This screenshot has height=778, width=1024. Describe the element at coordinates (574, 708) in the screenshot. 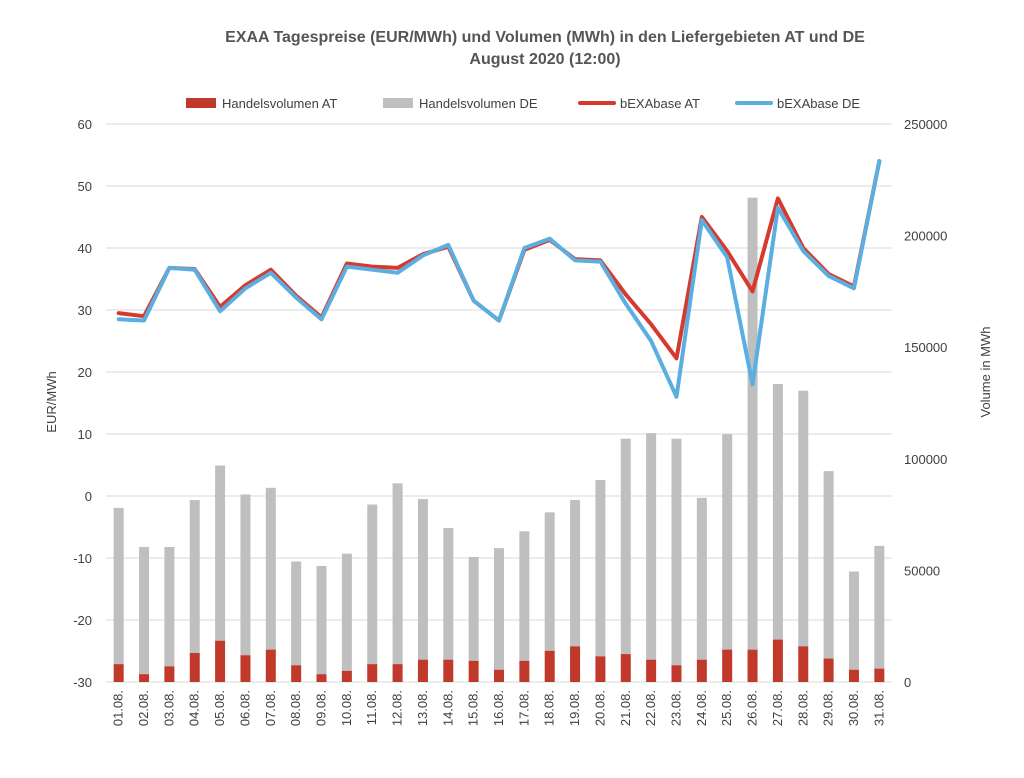

I see `x-tick-label: 19.08.` at that location.